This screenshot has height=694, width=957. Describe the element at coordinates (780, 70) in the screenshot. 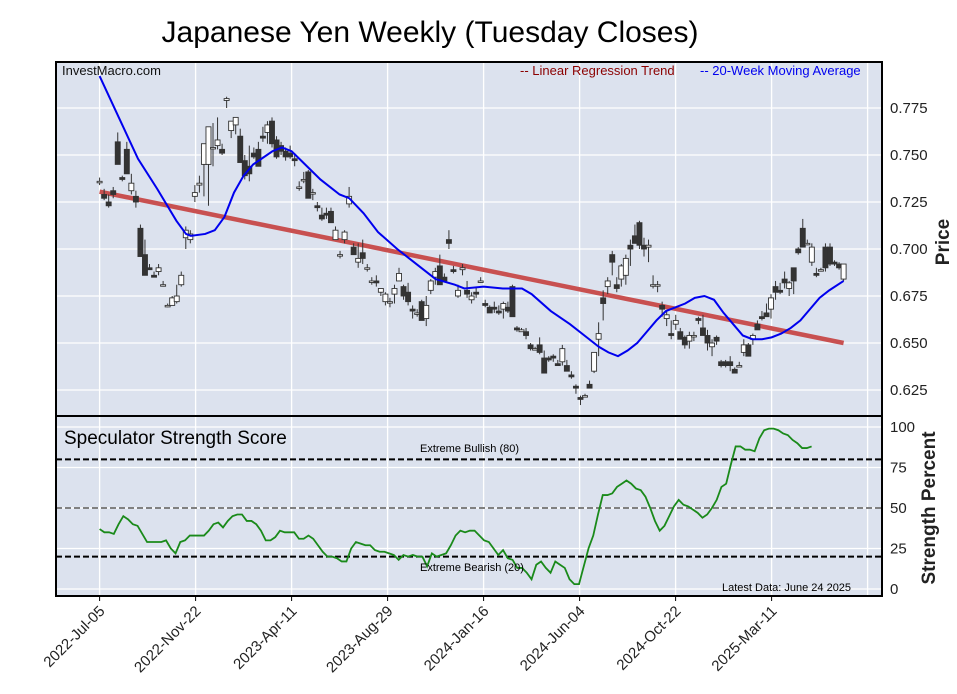

I see `legend-moving-average: -- 20-Week Moving Average` at that location.